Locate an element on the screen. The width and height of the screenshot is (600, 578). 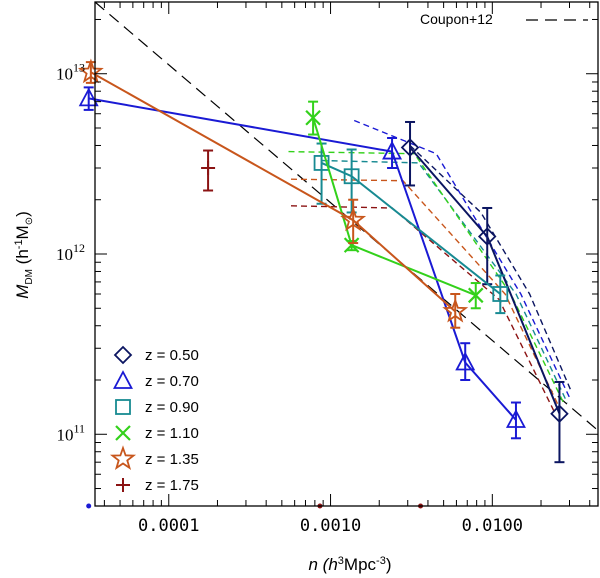
y-label-suffix: ) is located at coordinates (22, 214).